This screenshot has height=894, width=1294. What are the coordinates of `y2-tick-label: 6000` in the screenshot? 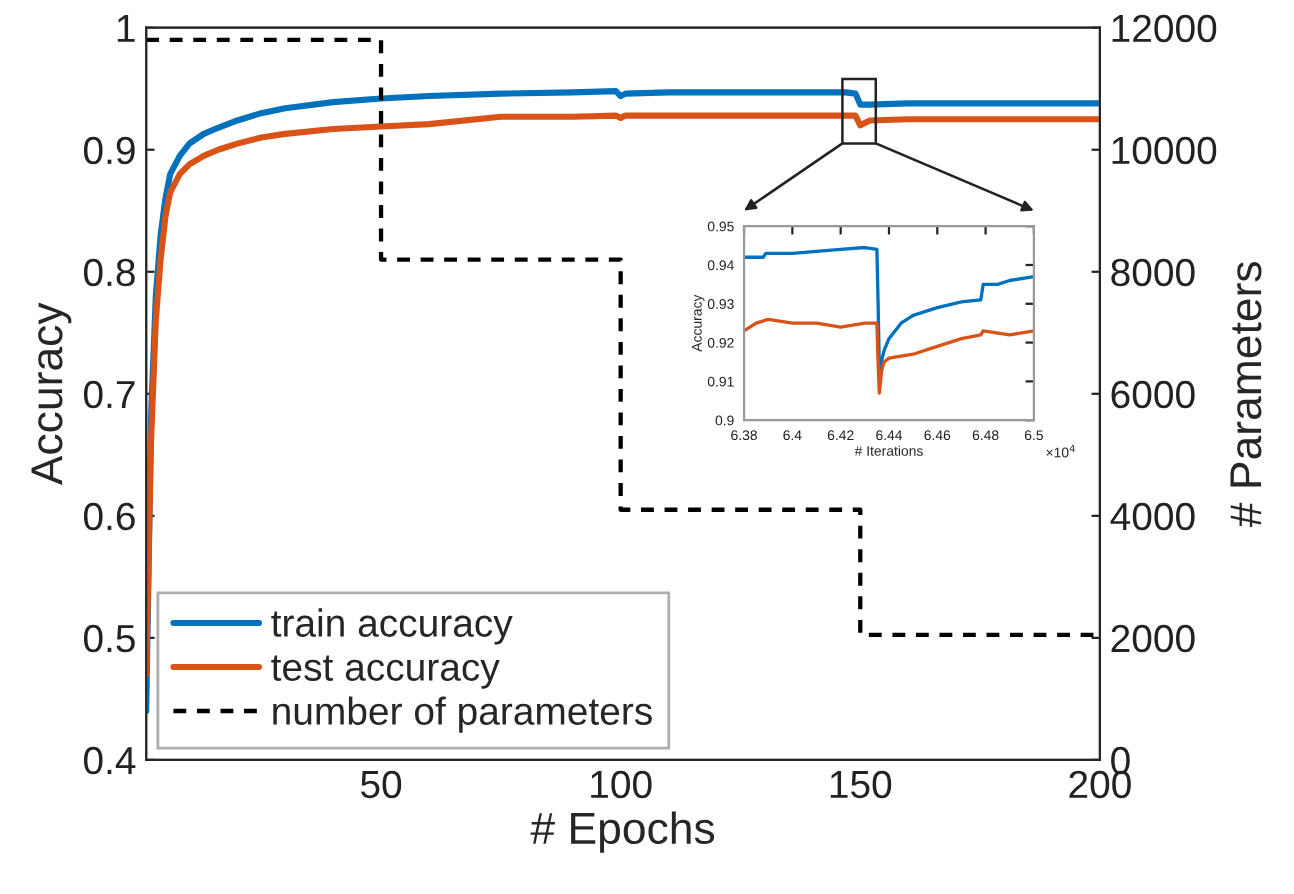 It's located at (1153, 394).